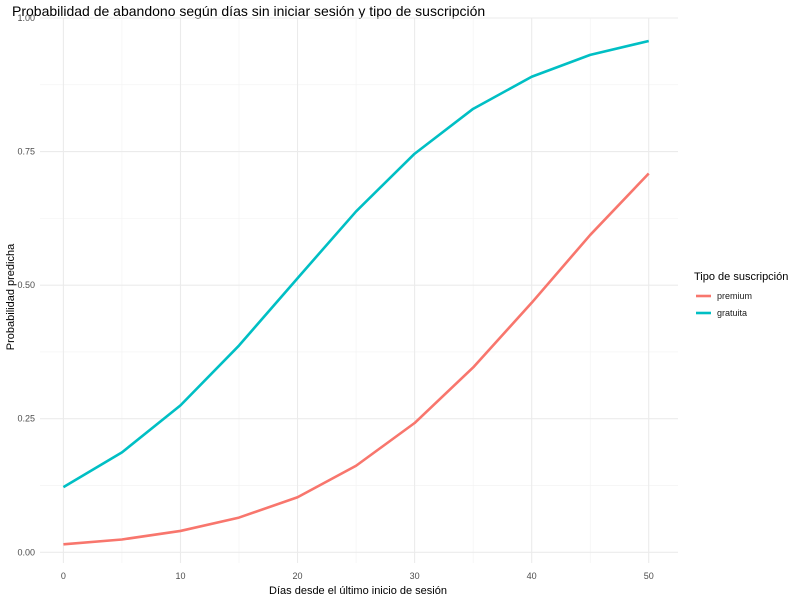 The height and width of the screenshot is (600, 800). What do you see at coordinates (741, 277) in the screenshot?
I see `legend-title: Tipo de suscripción` at bounding box center [741, 277].